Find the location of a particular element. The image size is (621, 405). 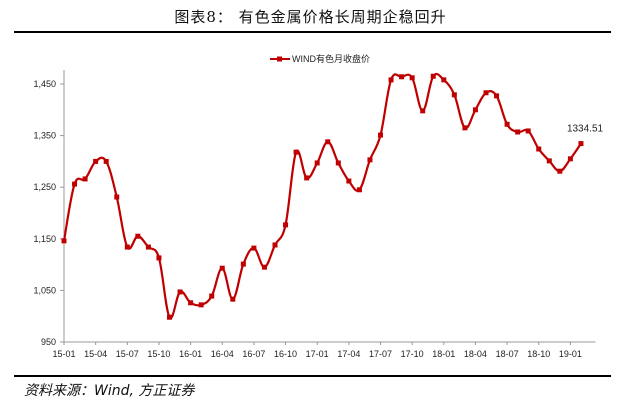

title-rule is located at coordinates (312, 32).